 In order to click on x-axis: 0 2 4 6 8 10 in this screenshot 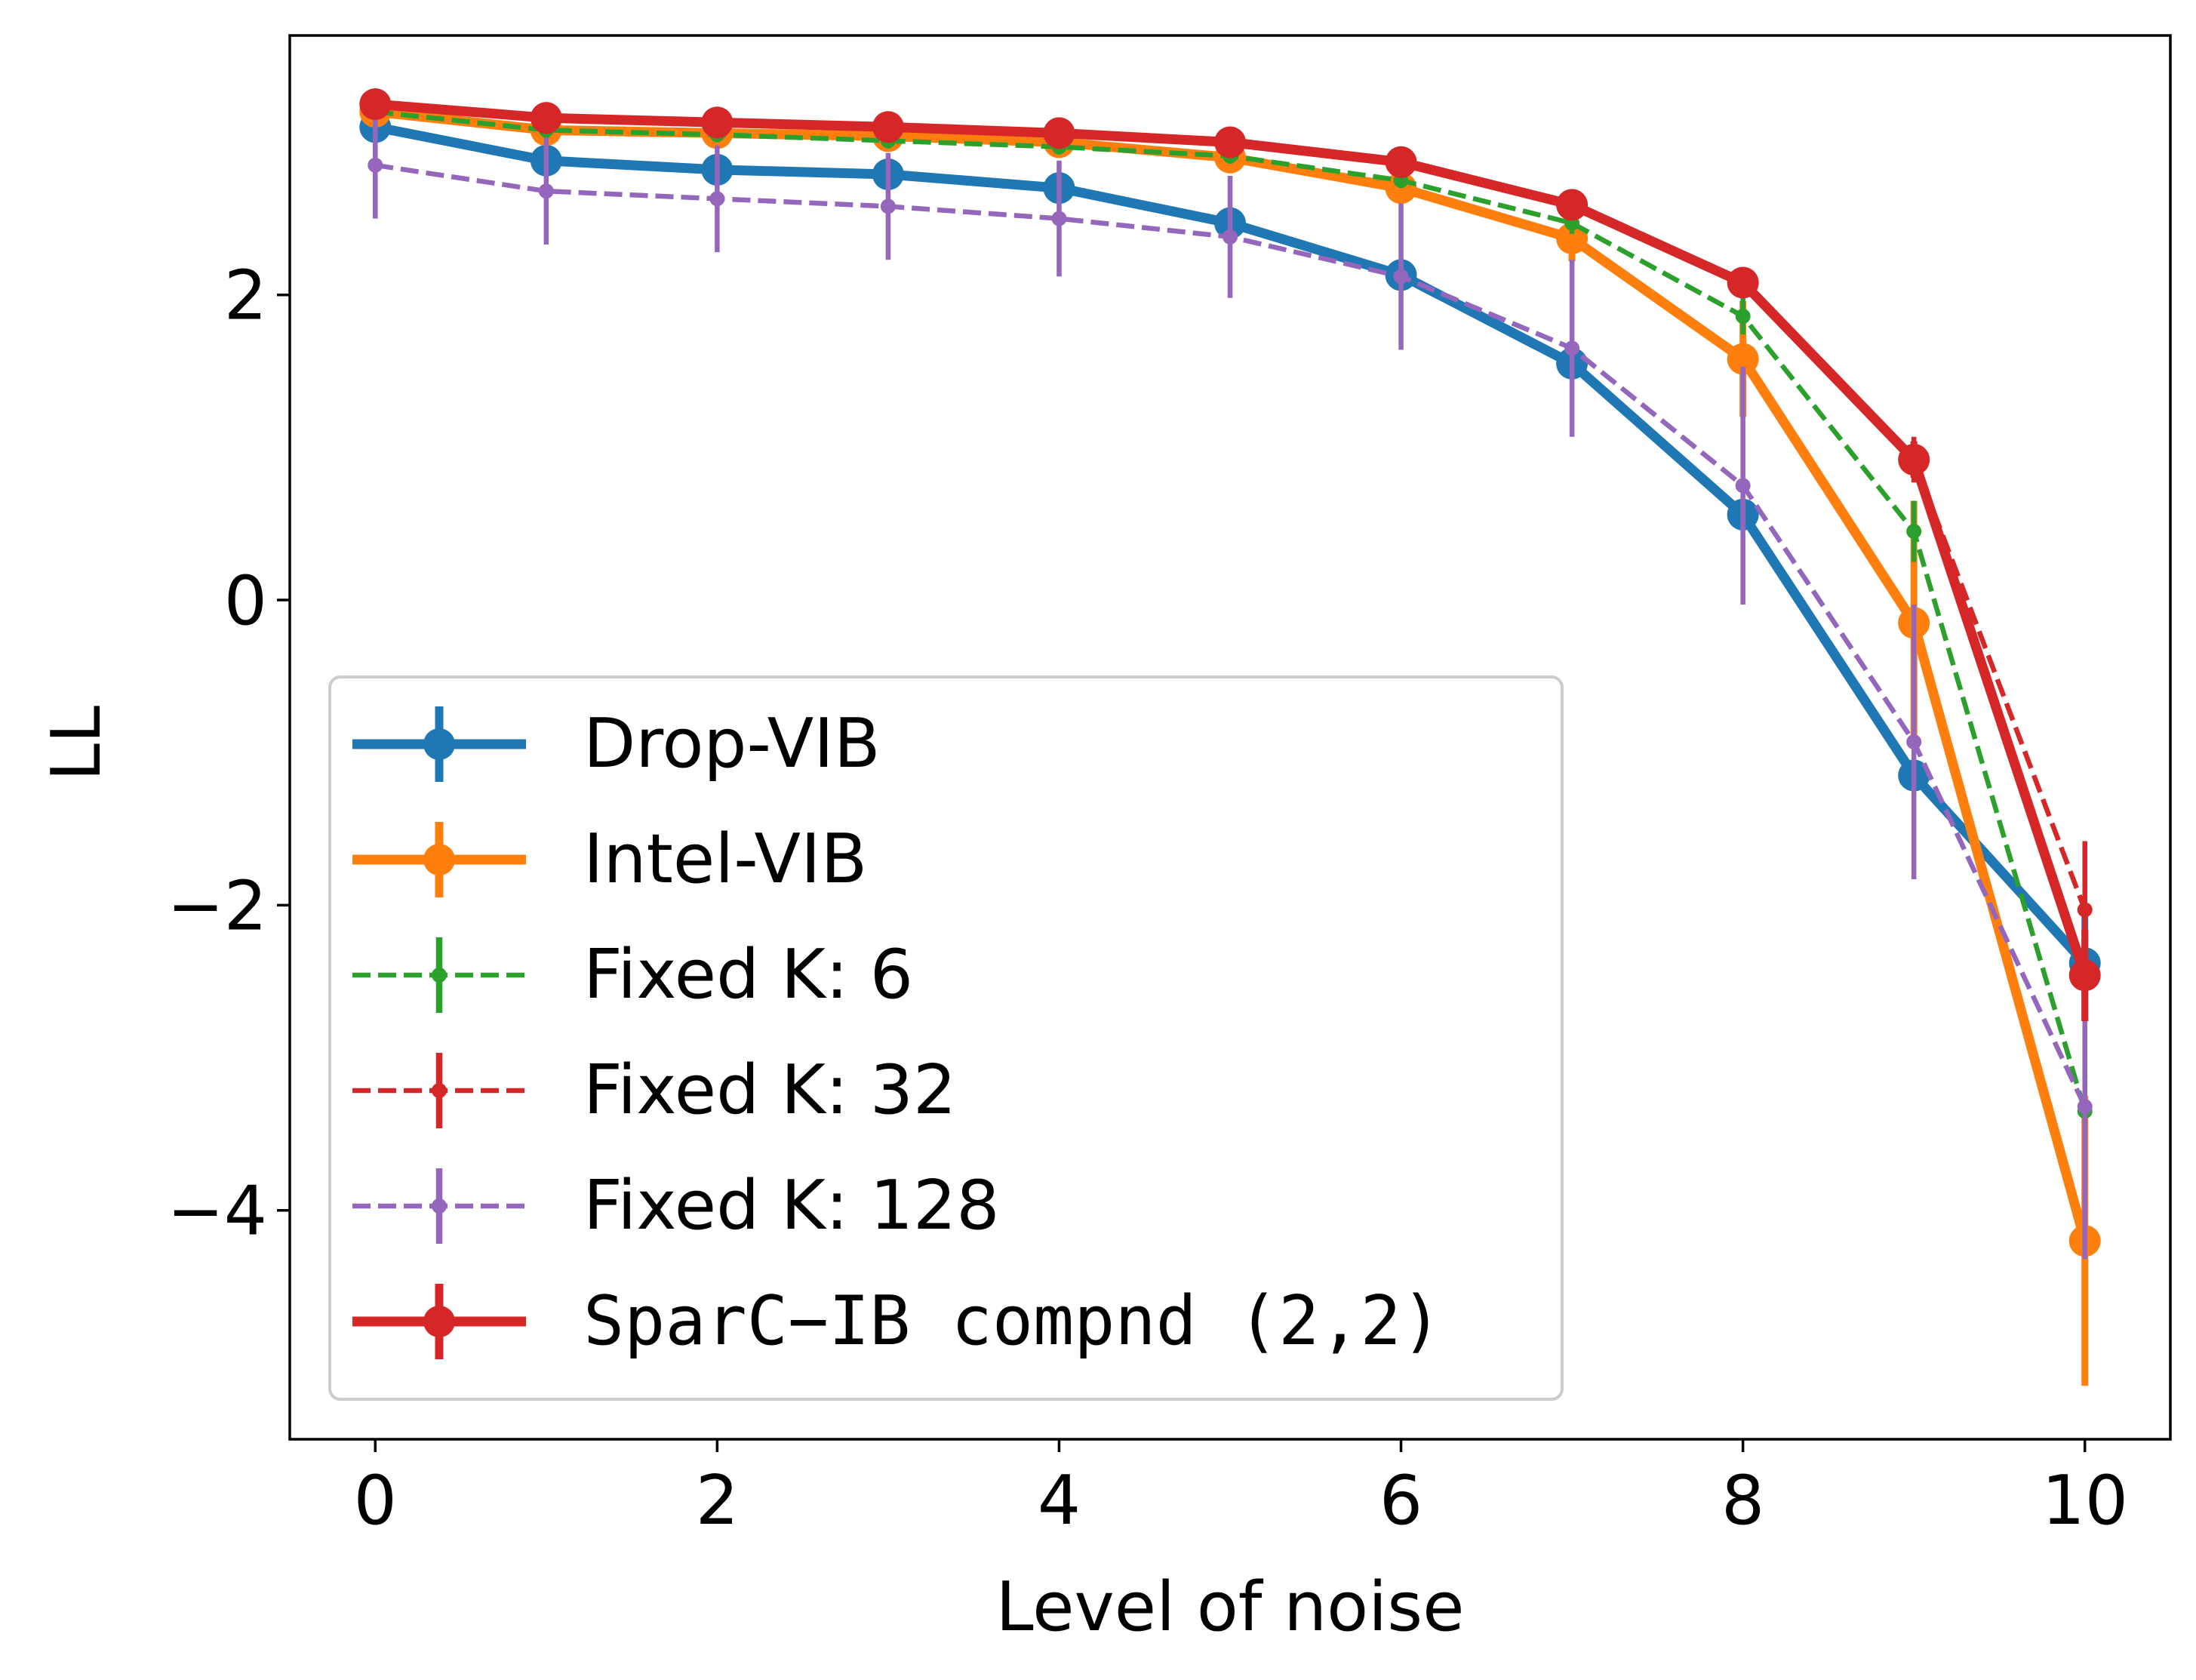, I will do `click(1241, 1489)`.